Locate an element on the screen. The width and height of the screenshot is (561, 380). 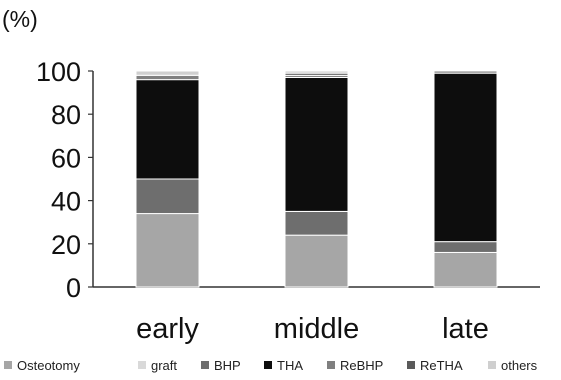
y-tick-label: 100 is located at coordinates (58, 72).